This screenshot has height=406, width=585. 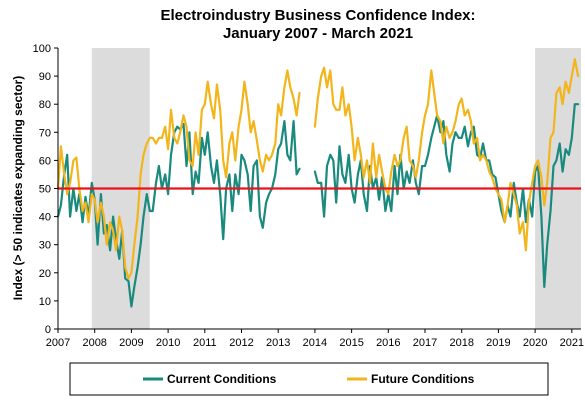 I want to click on chart-title-line-2: January 2007 - March 2021, so click(x=318, y=33).